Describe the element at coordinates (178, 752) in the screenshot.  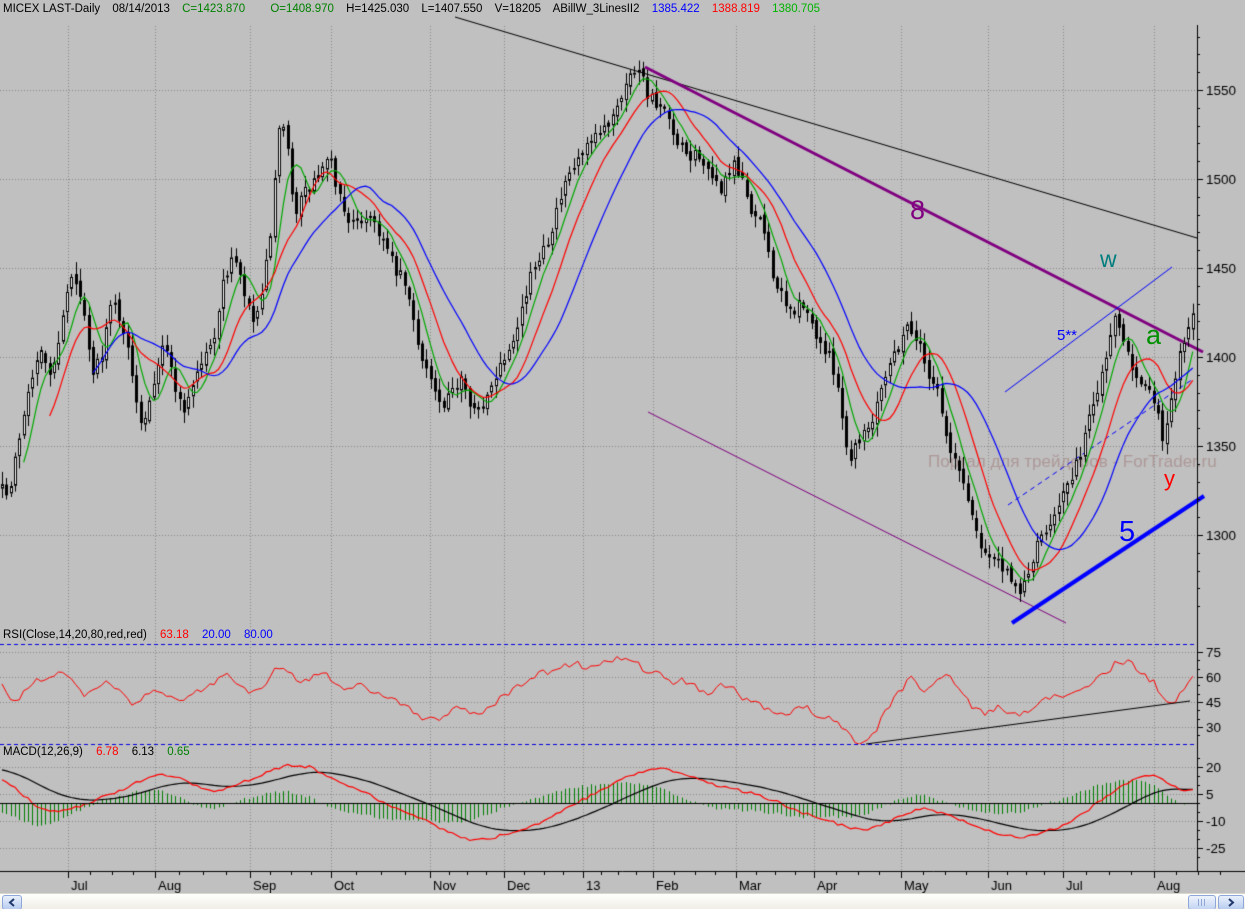
I see `macd-hist-value: 0.65` at that location.